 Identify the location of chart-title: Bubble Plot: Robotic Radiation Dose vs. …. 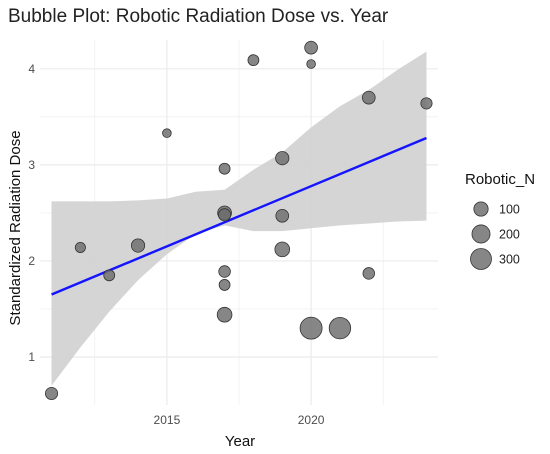
(198, 16).